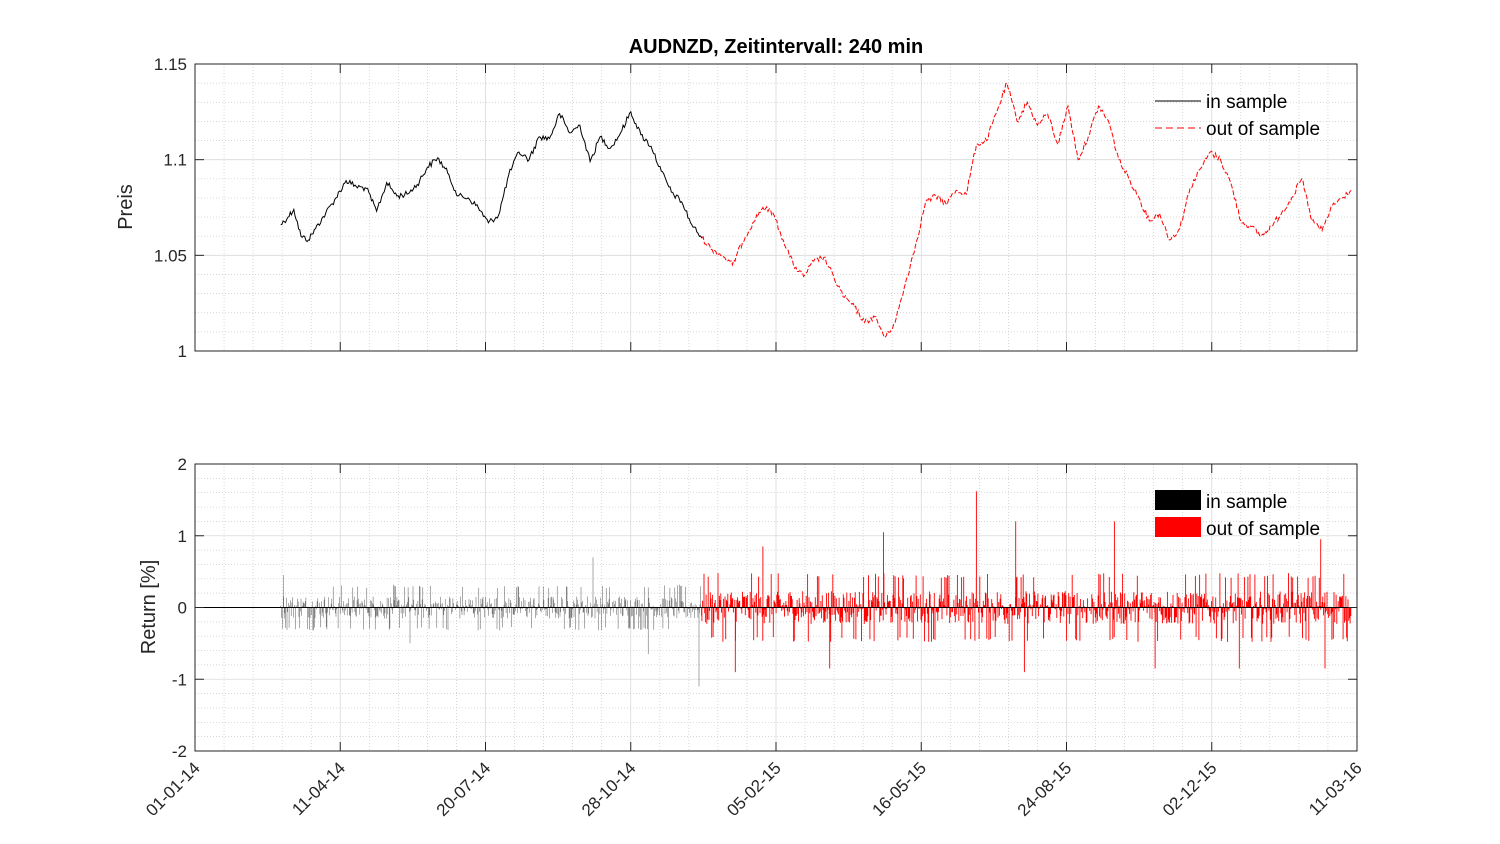 The width and height of the screenshot is (1500, 844). Describe the element at coordinates (1263, 529) in the screenshot. I see `legend-out-of-sample-label-bottom: out of sample` at that location.